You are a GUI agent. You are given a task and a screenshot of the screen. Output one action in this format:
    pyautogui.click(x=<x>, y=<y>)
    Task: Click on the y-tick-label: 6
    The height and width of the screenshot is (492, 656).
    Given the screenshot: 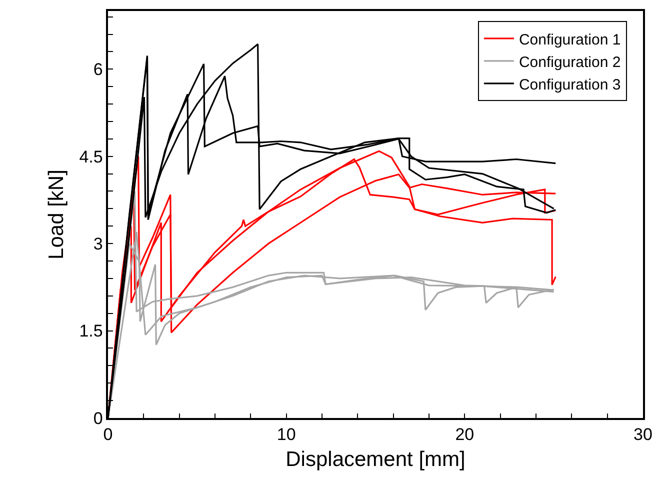 What is the action you would take?
    pyautogui.click(x=98, y=70)
    